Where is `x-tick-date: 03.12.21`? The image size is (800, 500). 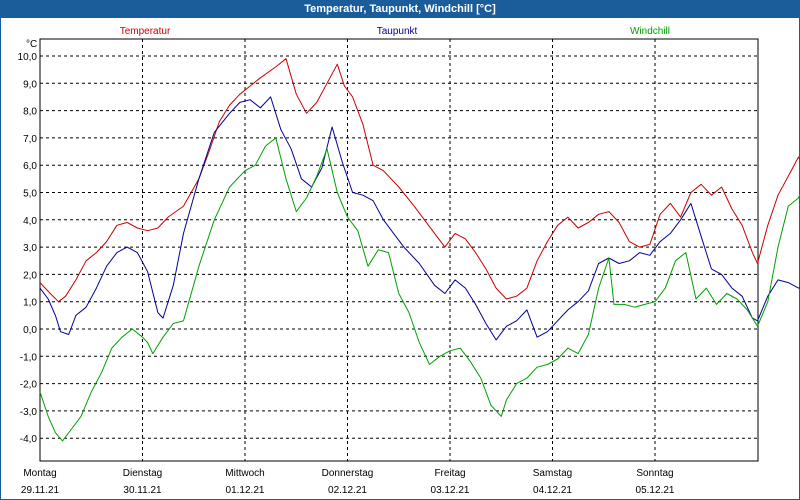 x-tick-date: 03.12.21 is located at coordinates (450, 490).